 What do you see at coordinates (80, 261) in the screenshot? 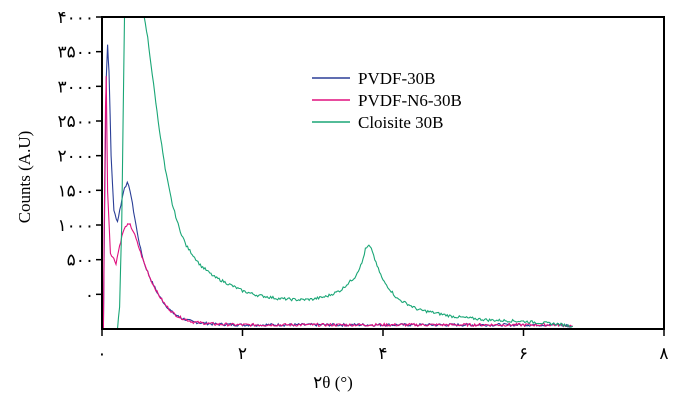
I see `y-tick-label: ۵۰۰` at bounding box center [80, 261].